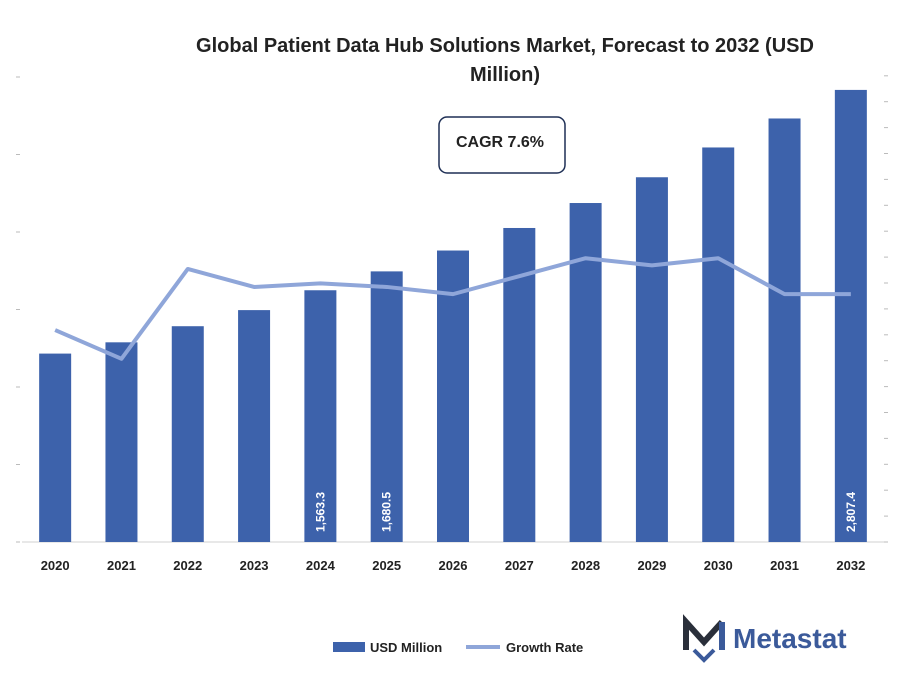  What do you see at coordinates (386, 406) in the screenshot?
I see `bar-2025` at bounding box center [386, 406].